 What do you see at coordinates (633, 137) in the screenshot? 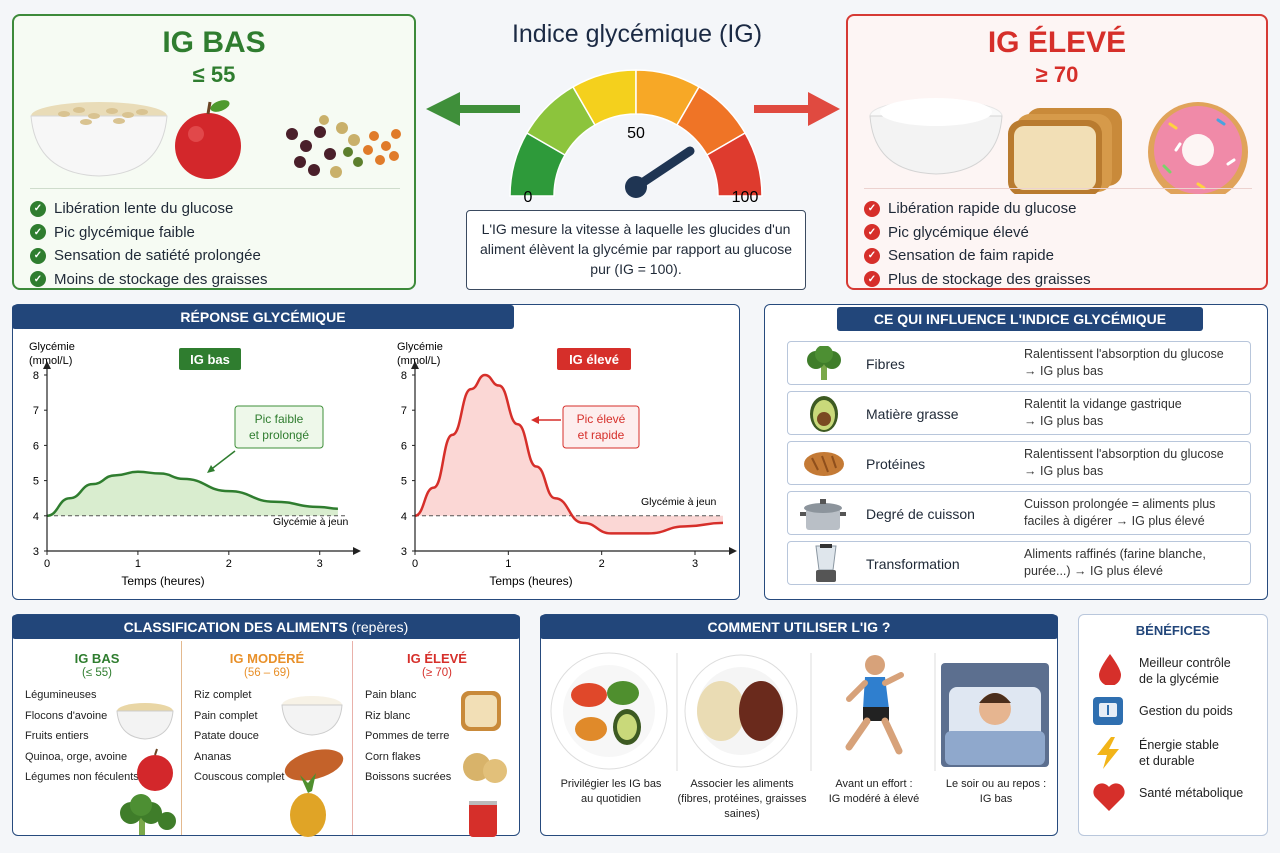
I see `gi-gauge: 0 50 100` at bounding box center [633, 137].